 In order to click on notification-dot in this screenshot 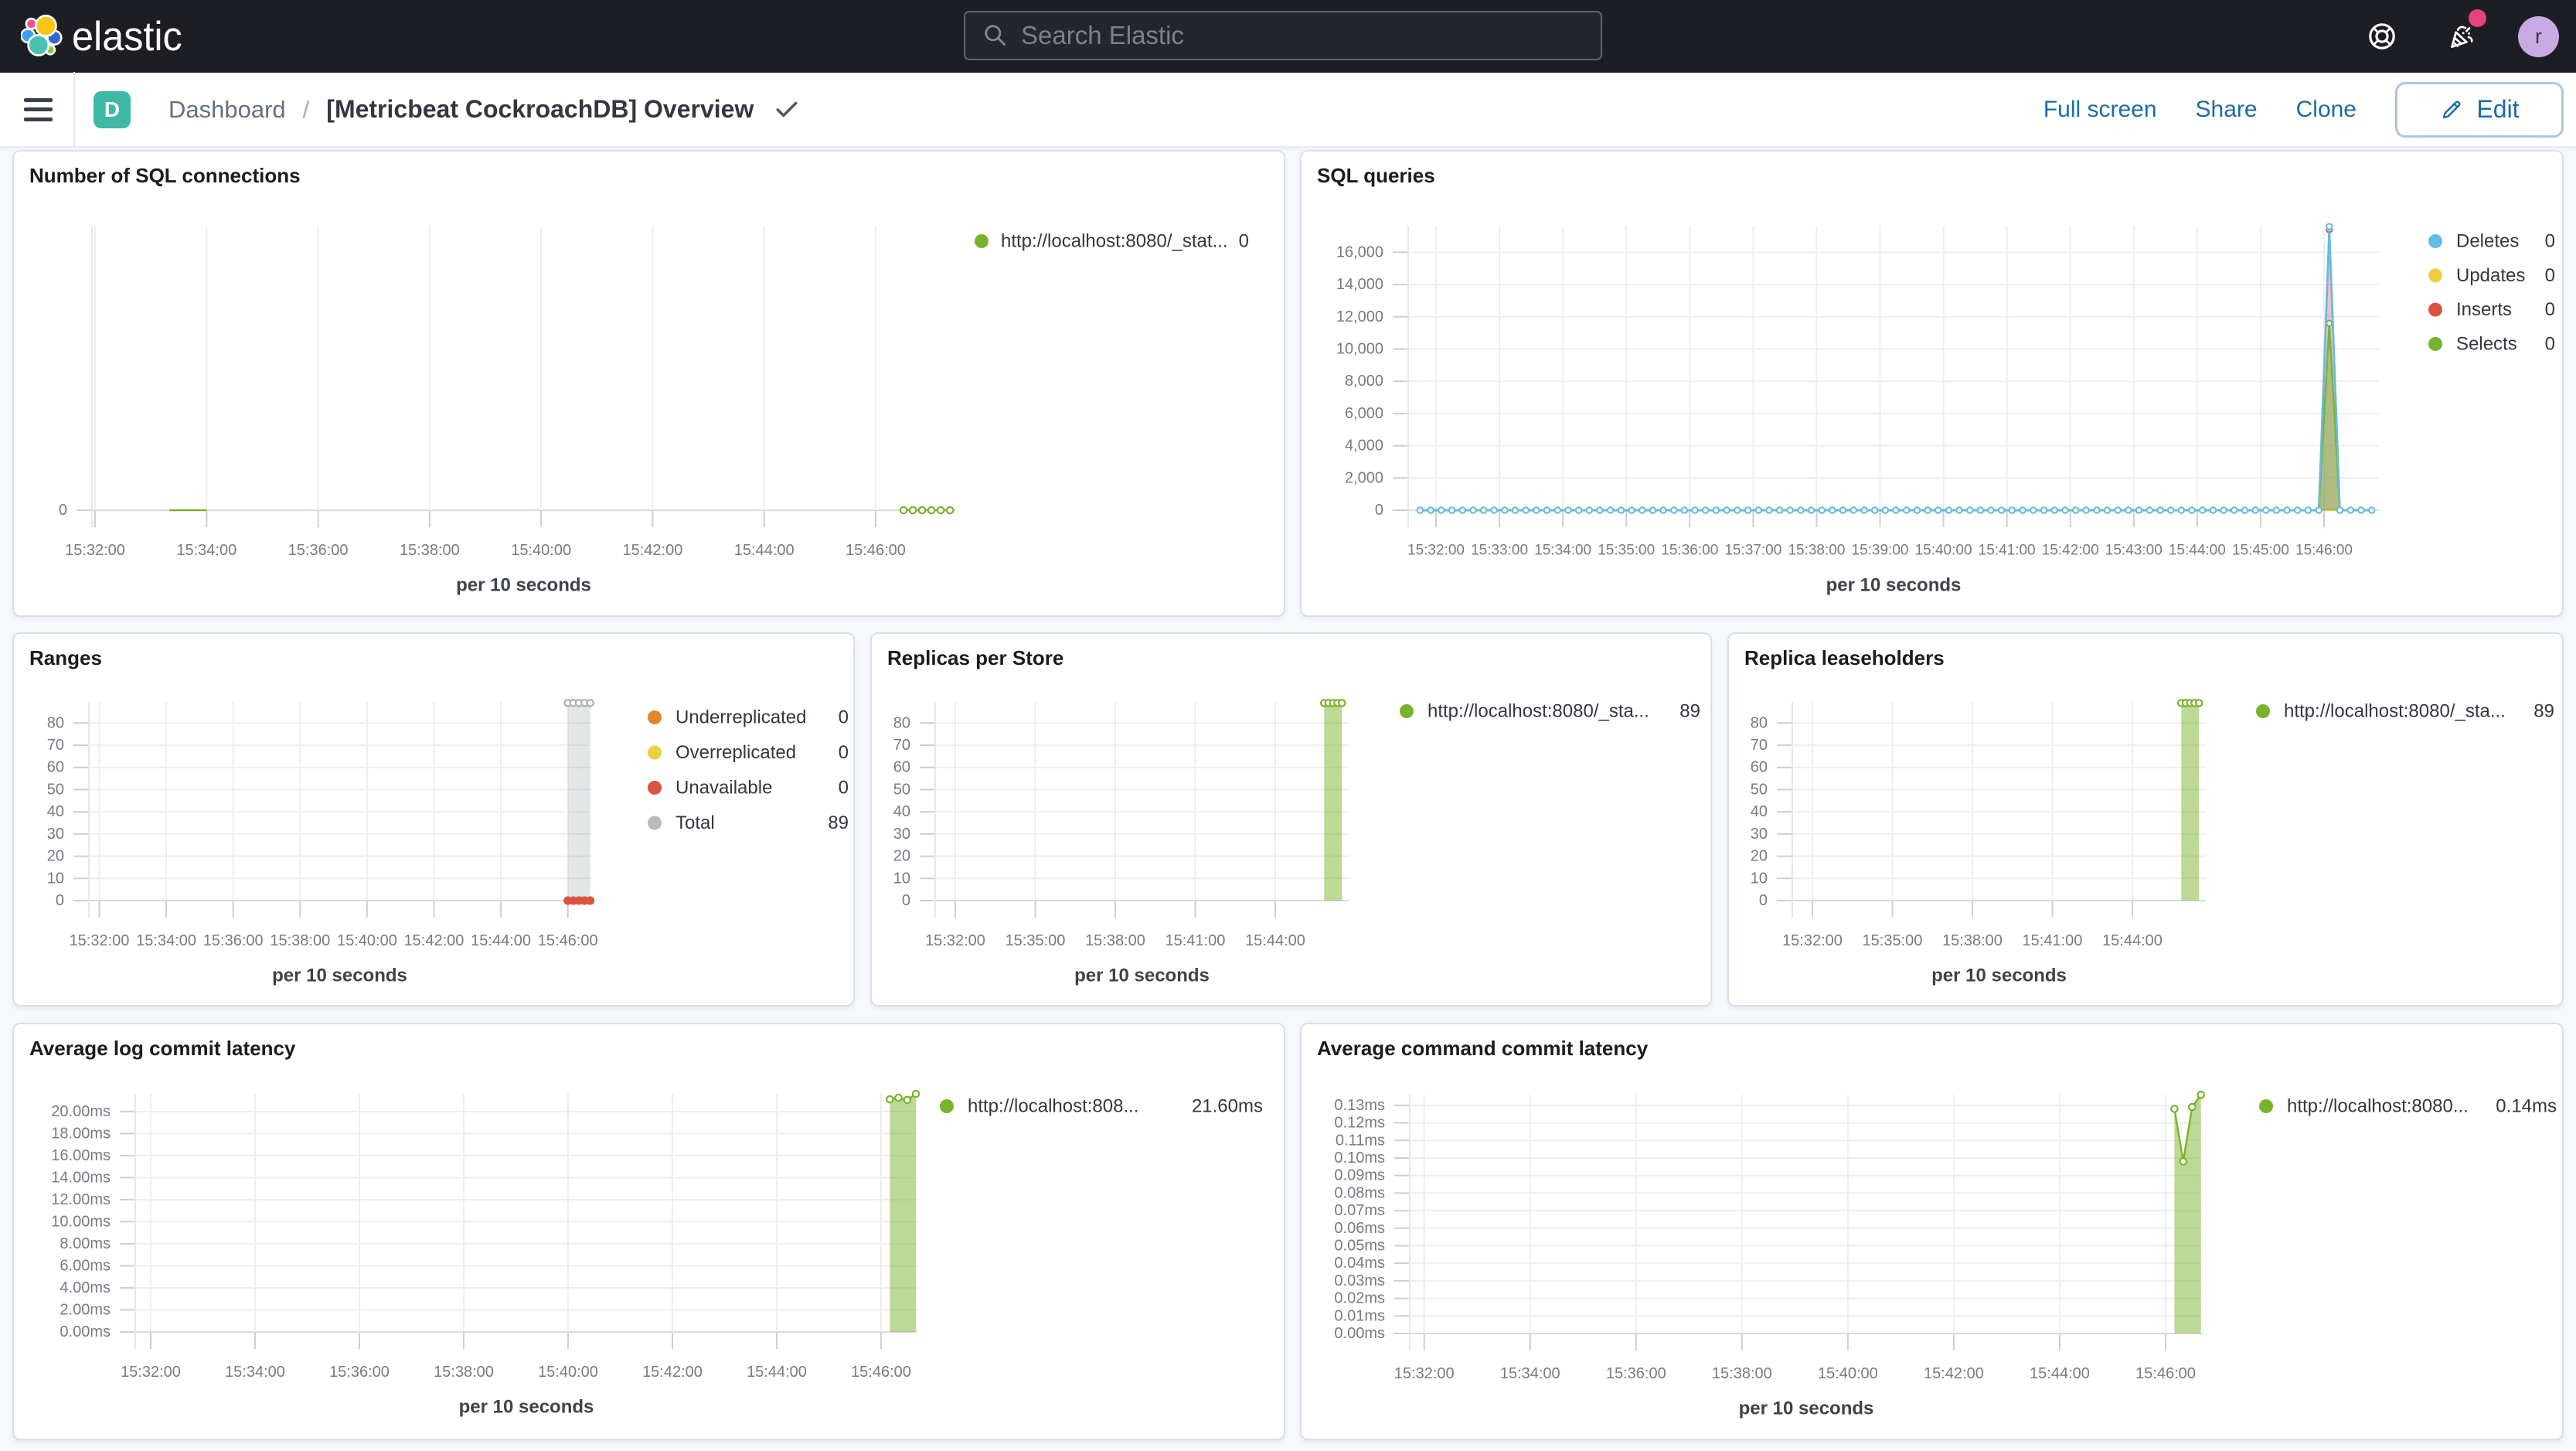, I will do `click(2477, 18)`.